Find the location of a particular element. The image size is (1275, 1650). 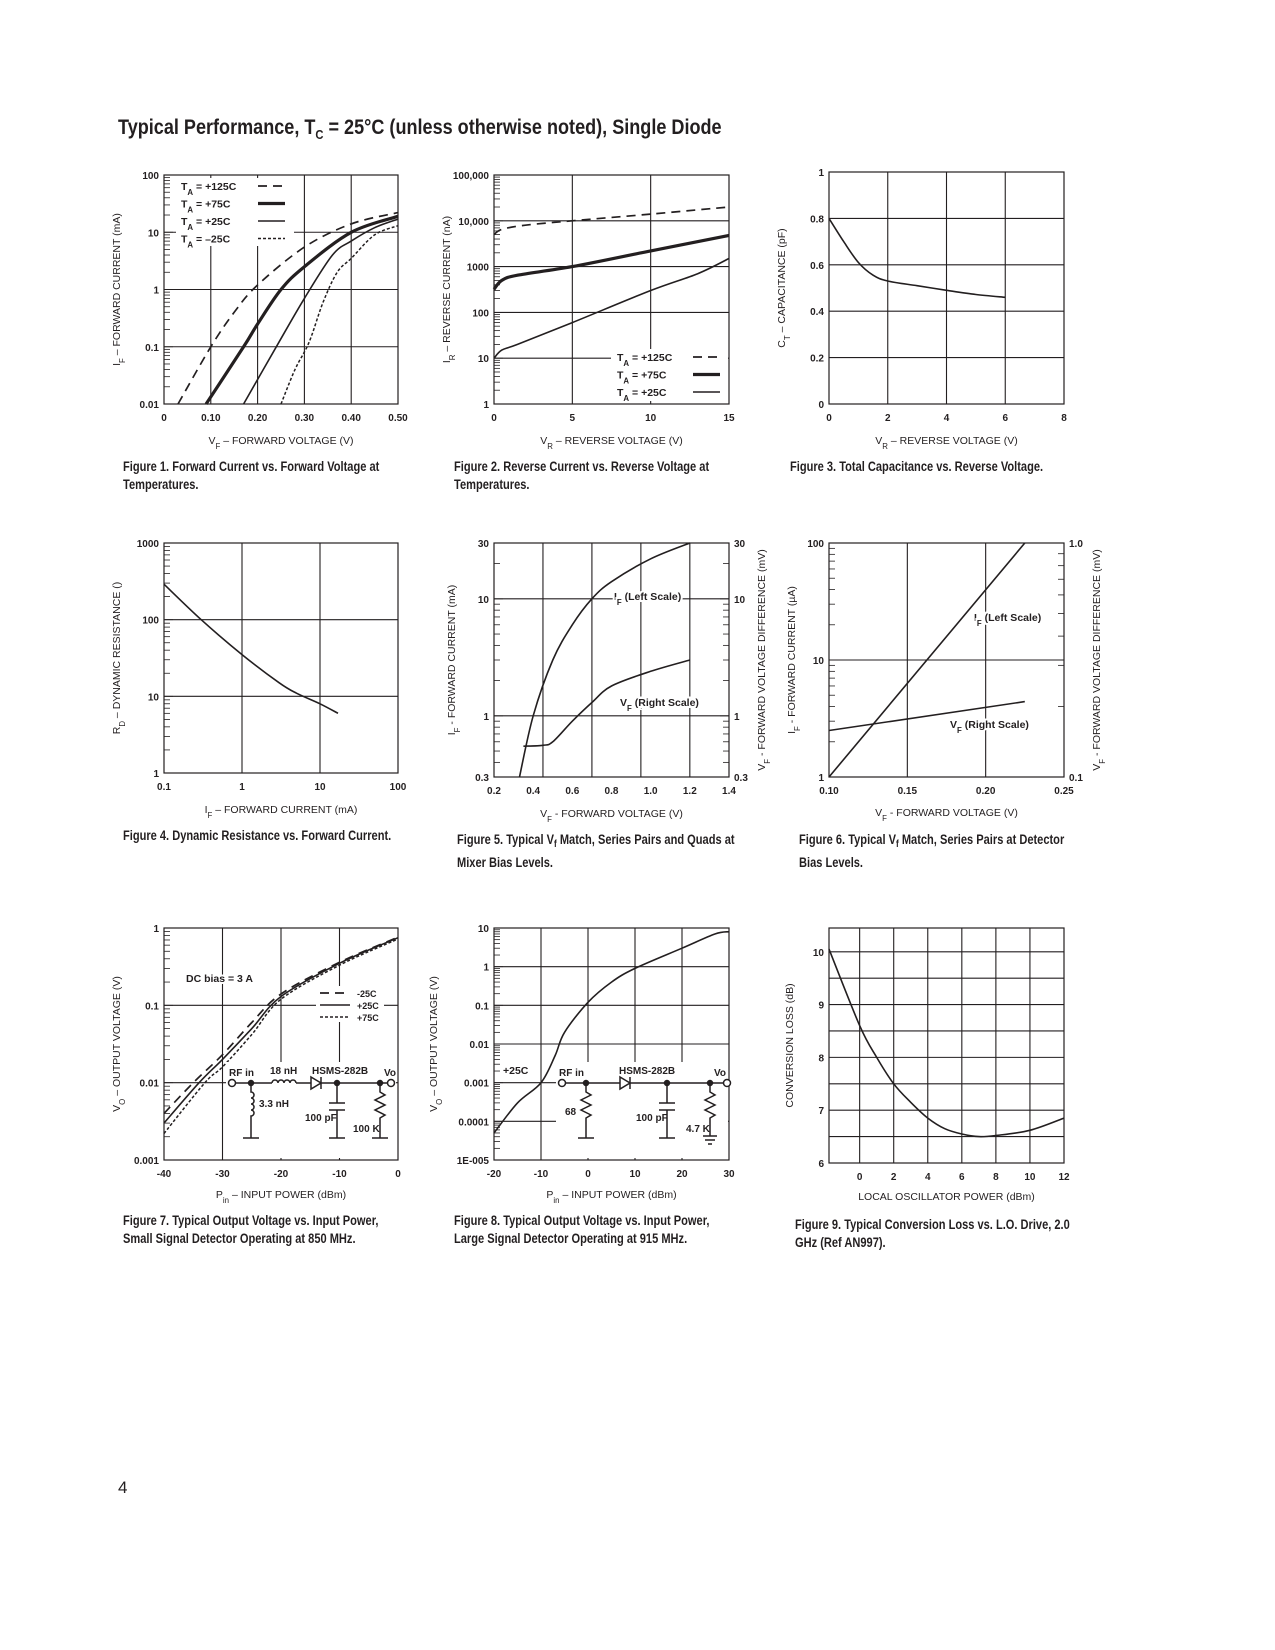

x-tick-label: -10 is located at coordinates (339, 1174).